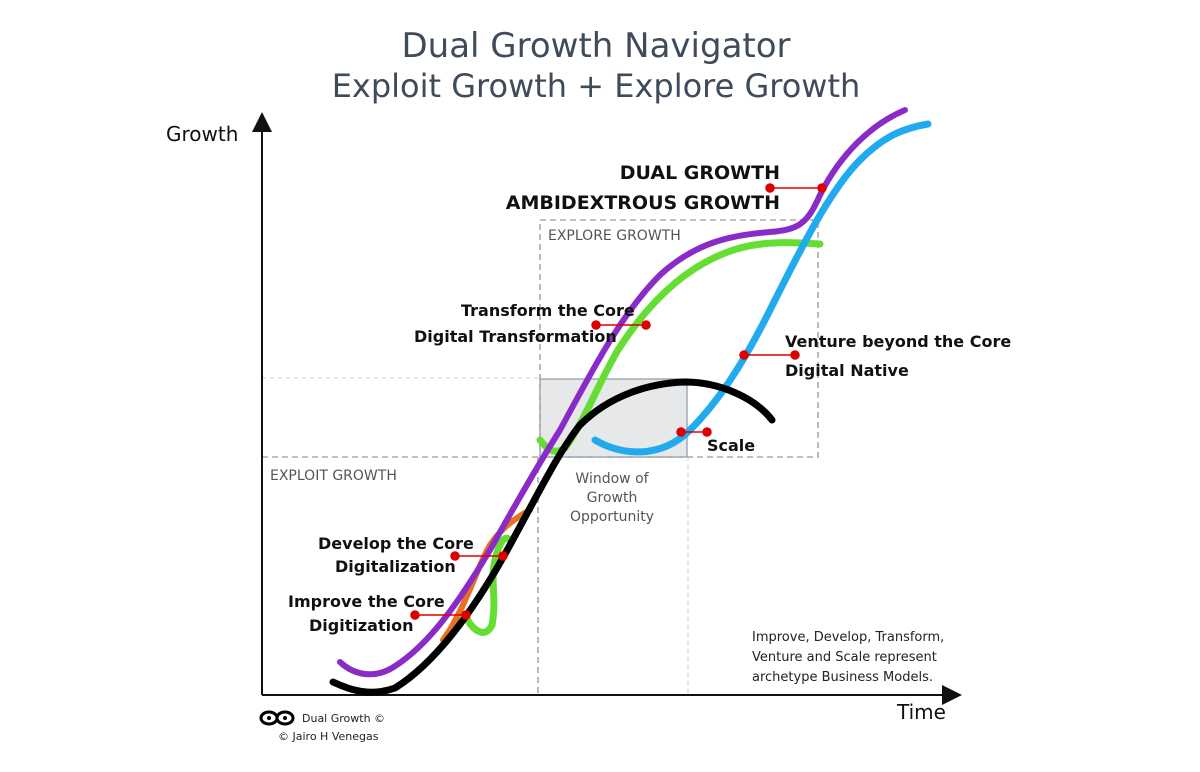  Describe the element at coordinates (612, 517) in the screenshot. I see `window-label-line-3: Opportunity` at that location.